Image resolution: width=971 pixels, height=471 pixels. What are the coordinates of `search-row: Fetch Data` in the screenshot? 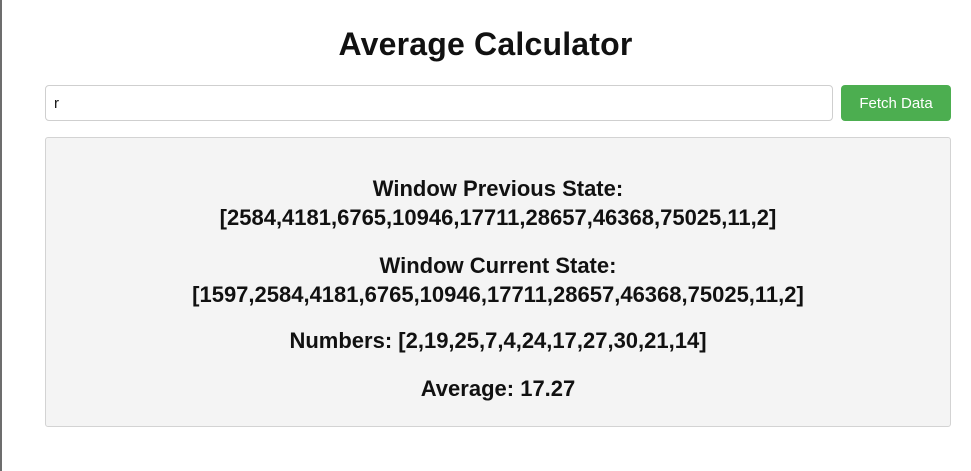 It's located at (498, 103).